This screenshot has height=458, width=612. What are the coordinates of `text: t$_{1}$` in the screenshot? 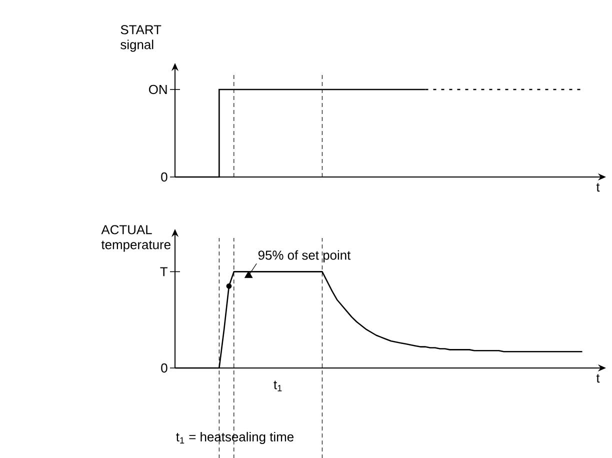 It's located at (278, 386).